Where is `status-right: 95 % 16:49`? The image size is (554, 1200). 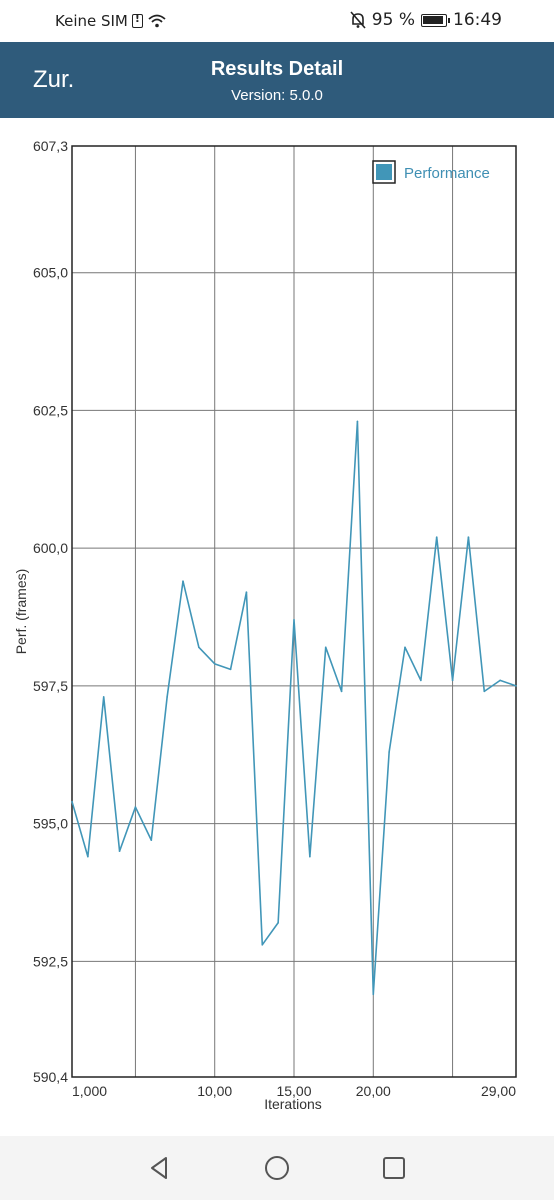 status-right: 95 % 16:49 is located at coordinates (426, 20).